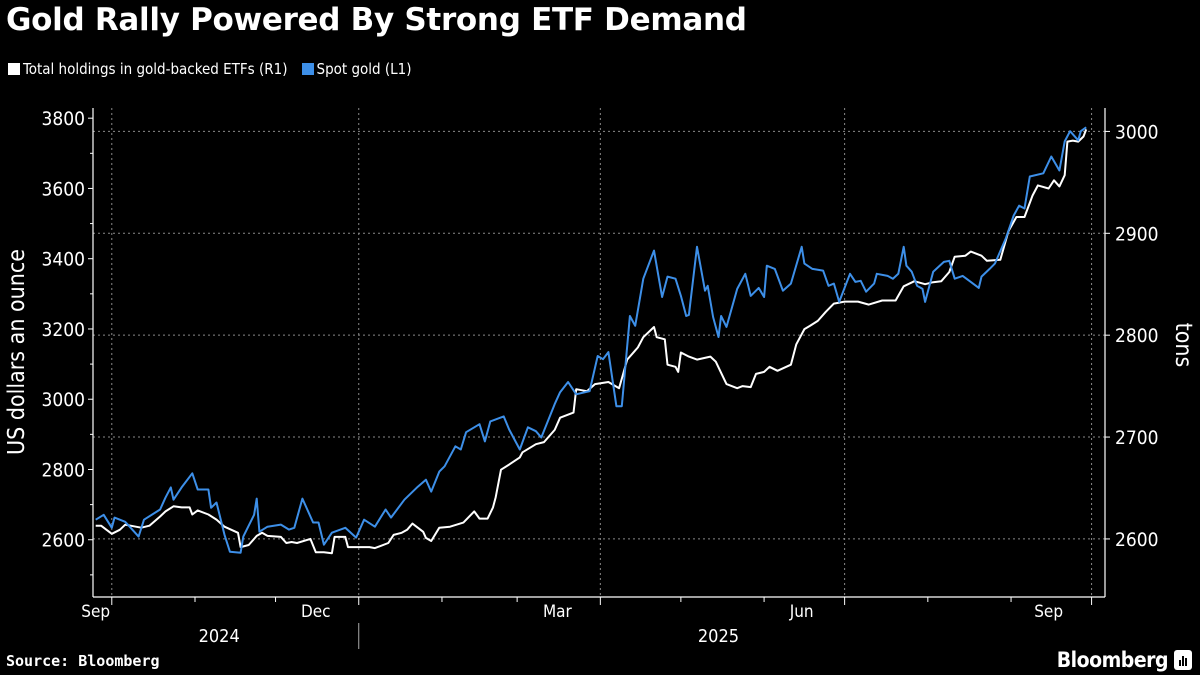  I want to click on x-year-label: 2025, so click(718, 636).